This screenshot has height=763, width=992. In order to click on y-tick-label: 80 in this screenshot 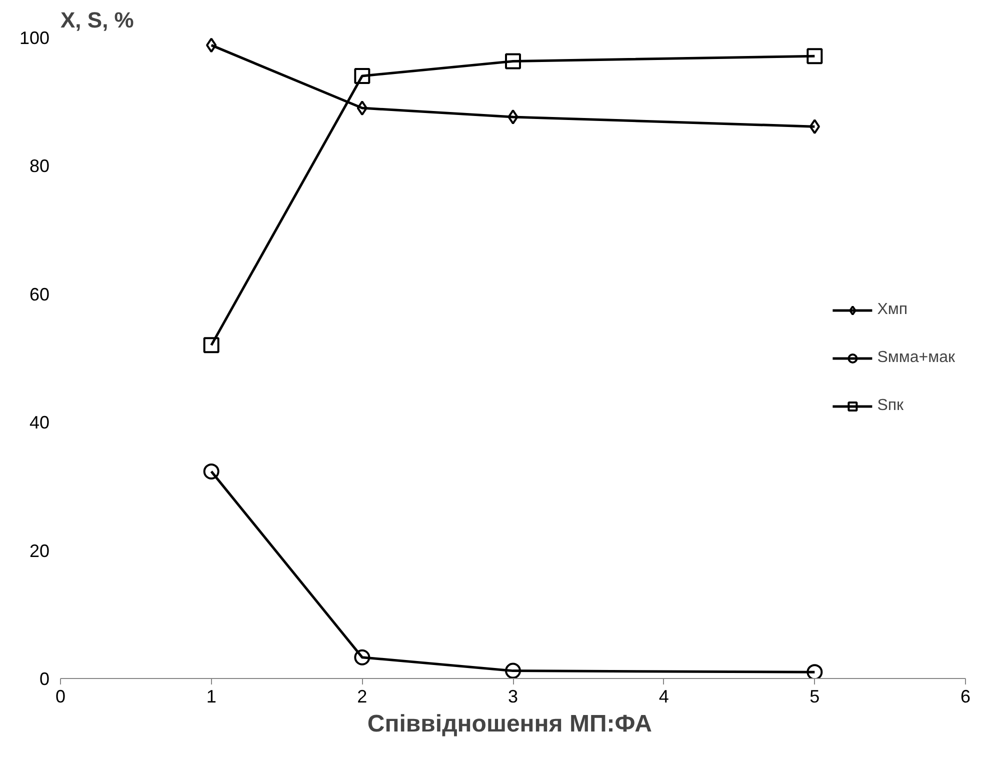, I will do `click(39, 166)`.